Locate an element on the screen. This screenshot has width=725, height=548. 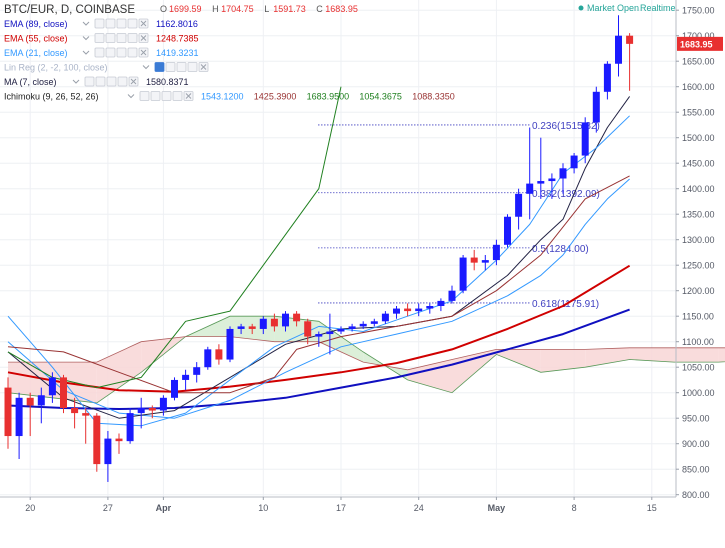
legend-row-ema: EMA (89, close) 1162.8016 is located at coordinates (101, 23).